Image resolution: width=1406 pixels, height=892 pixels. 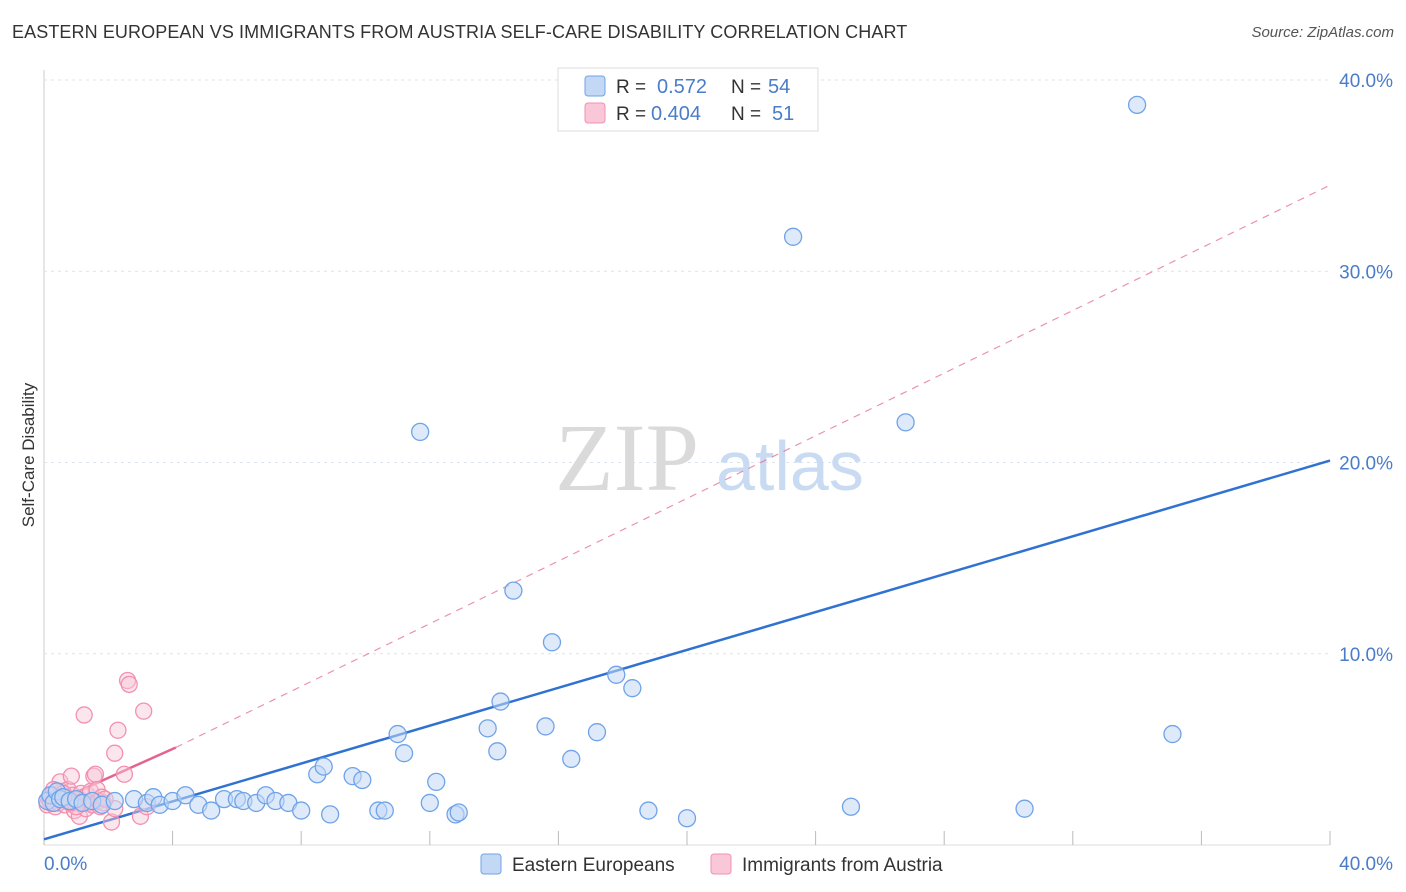 What do you see at coordinates (1366, 272) in the screenshot?
I see `y-tick-label-30: 30.0%` at bounding box center [1366, 272].